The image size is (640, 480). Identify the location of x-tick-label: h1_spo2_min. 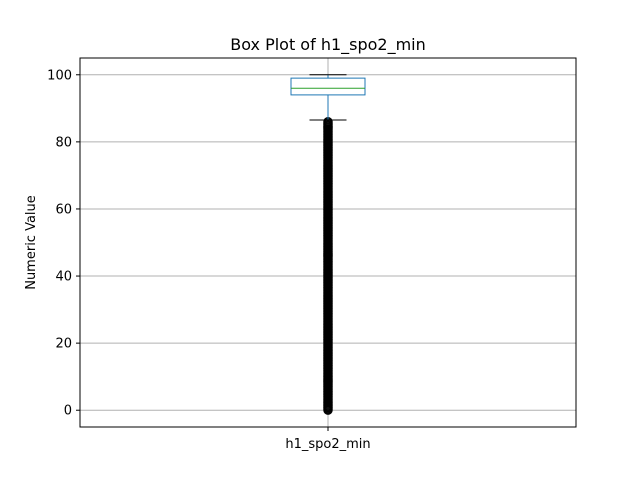
(327, 444).